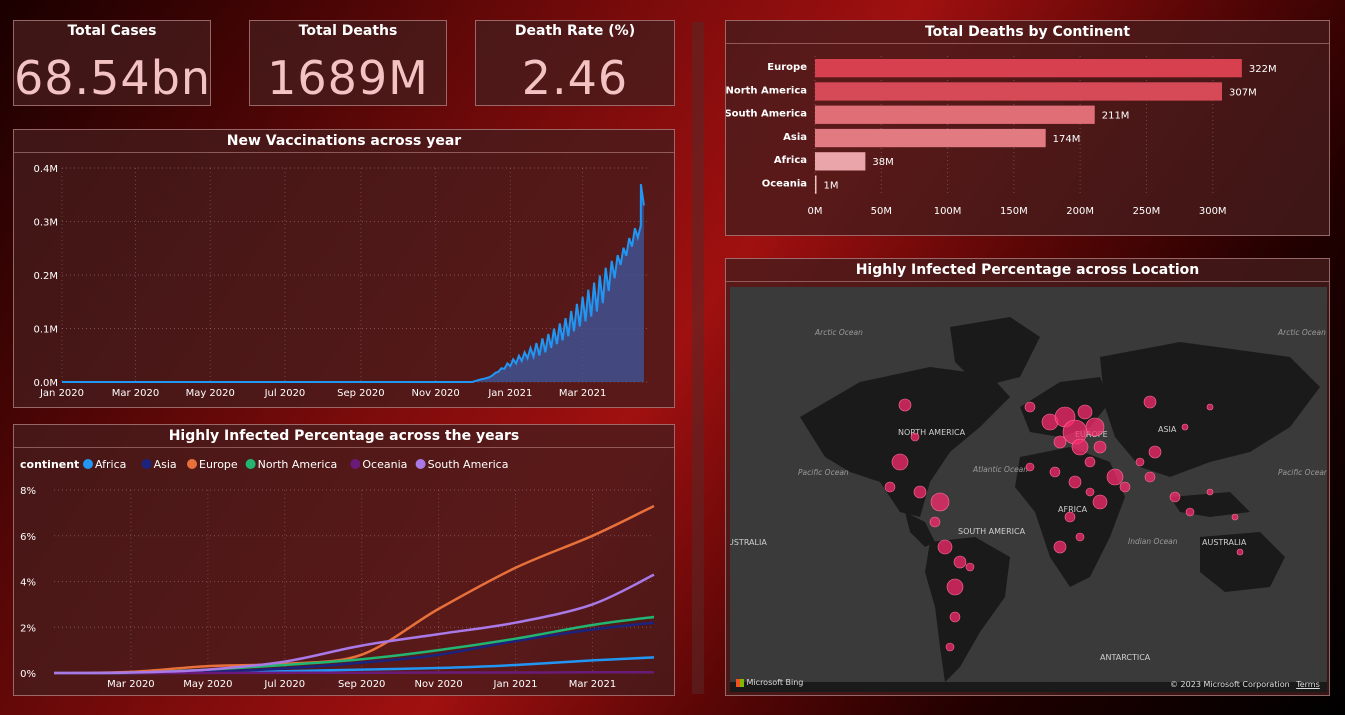  Describe the element at coordinates (575, 63) in the screenshot. I see `kpi-card-death-rate: Death Rate (%) 2.46` at that location.